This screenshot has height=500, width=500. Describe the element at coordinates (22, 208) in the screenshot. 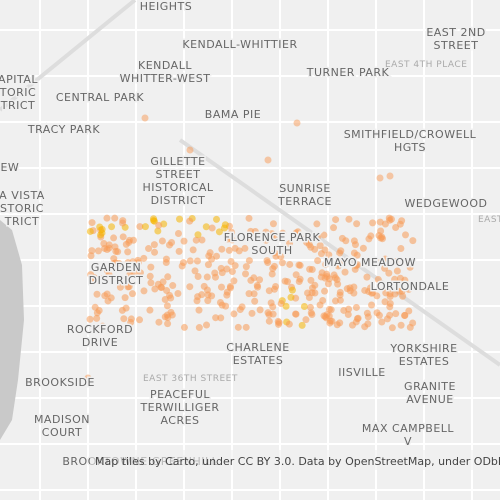

I see `place-label: STORIC` at that location.